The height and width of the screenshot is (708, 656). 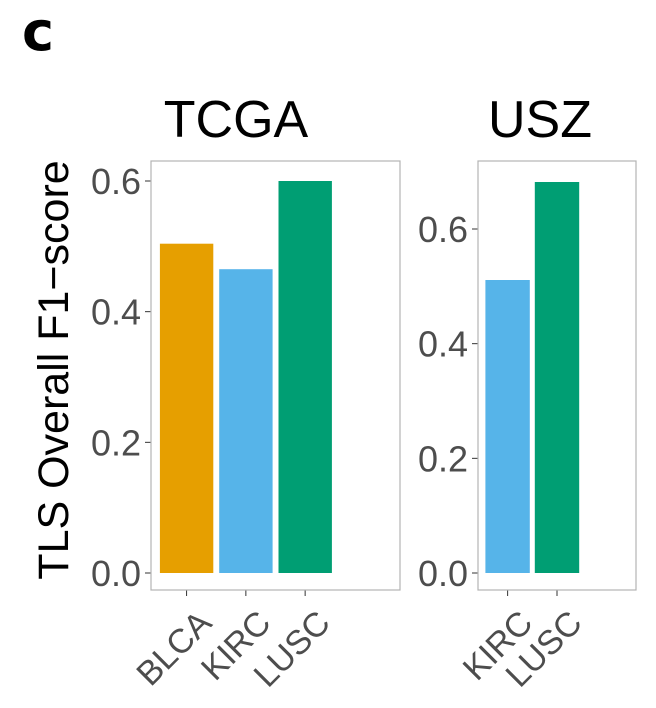 What do you see at coordinates (38, 31) in the screenshot?
I see `panel-label: c` at bounding box center [38, 31].